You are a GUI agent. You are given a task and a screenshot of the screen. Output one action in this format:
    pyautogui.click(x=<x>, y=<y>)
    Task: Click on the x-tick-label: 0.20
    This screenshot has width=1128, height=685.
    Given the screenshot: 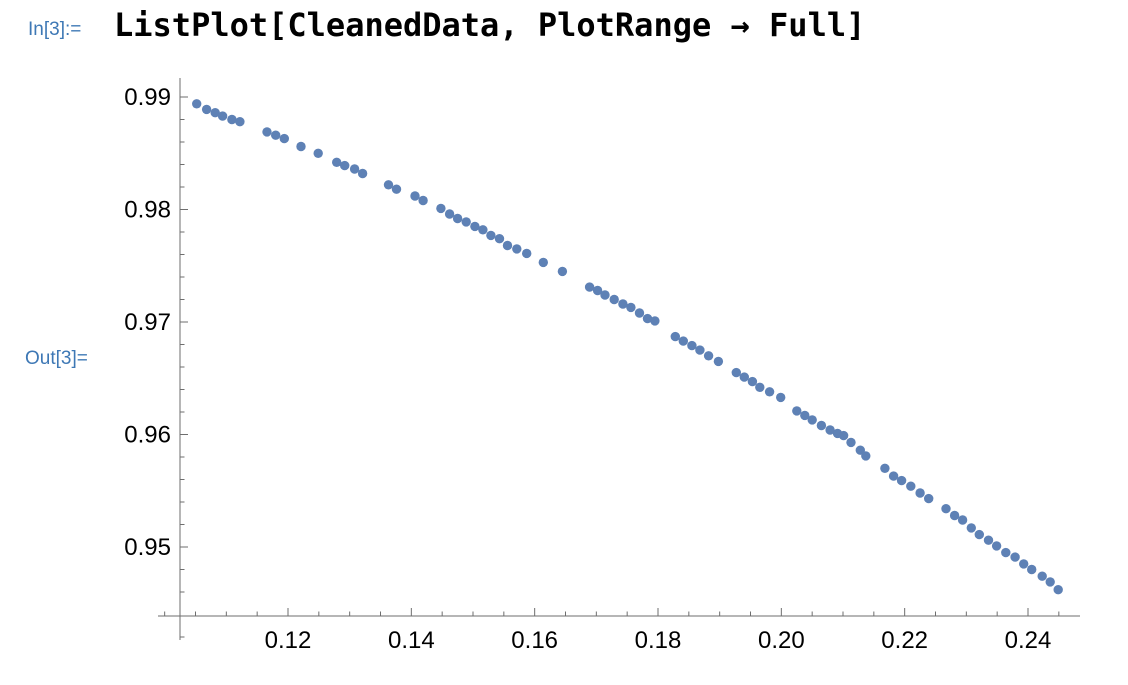 What is the action you would take?
    pyautogui.click(x=781, y=640)
    